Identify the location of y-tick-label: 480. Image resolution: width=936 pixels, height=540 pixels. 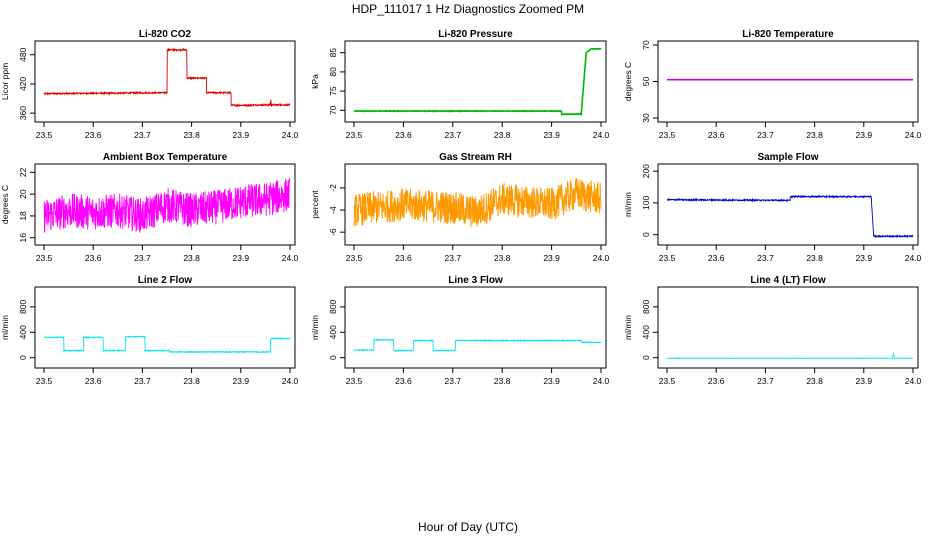
(23, 54).